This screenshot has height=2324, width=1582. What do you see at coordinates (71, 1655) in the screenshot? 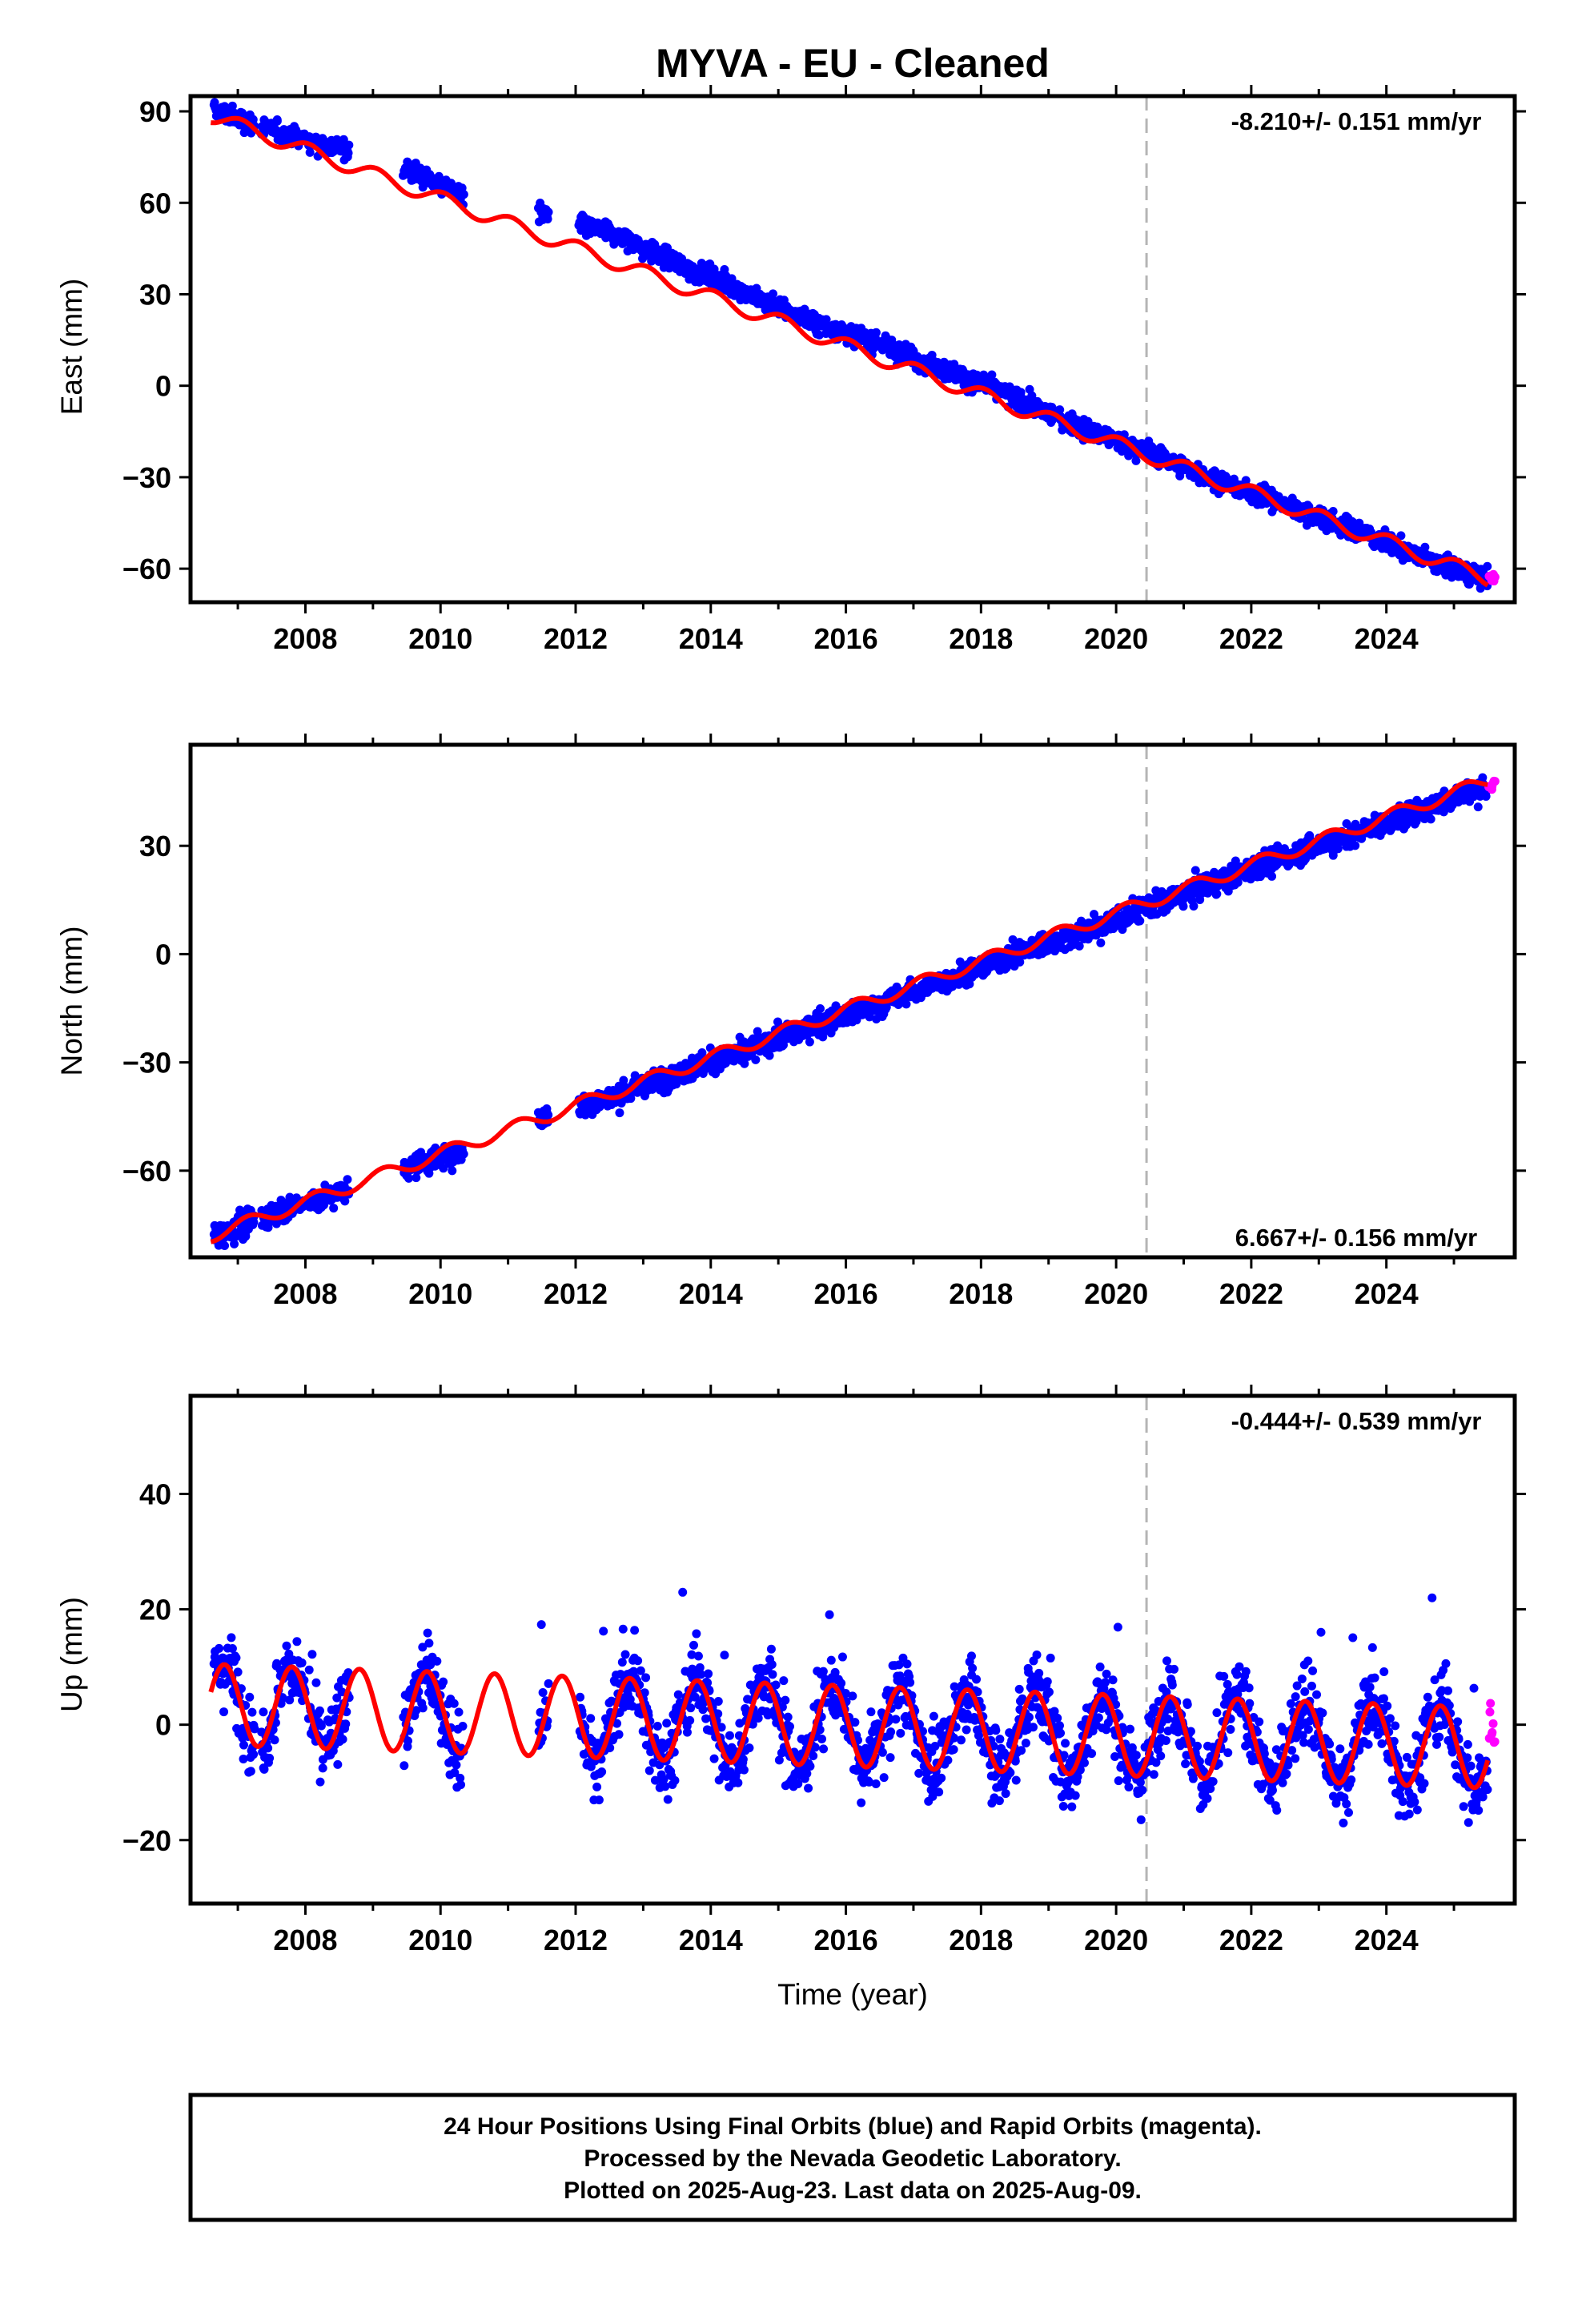
I see `up-y-axis-label: Up (mm)` at bounding box center [71, 1655].